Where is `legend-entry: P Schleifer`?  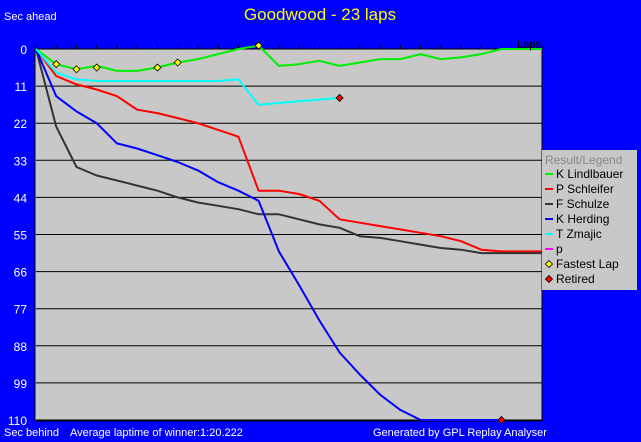 legend-entry: P Schleifer is located at coordinates (585, 189).